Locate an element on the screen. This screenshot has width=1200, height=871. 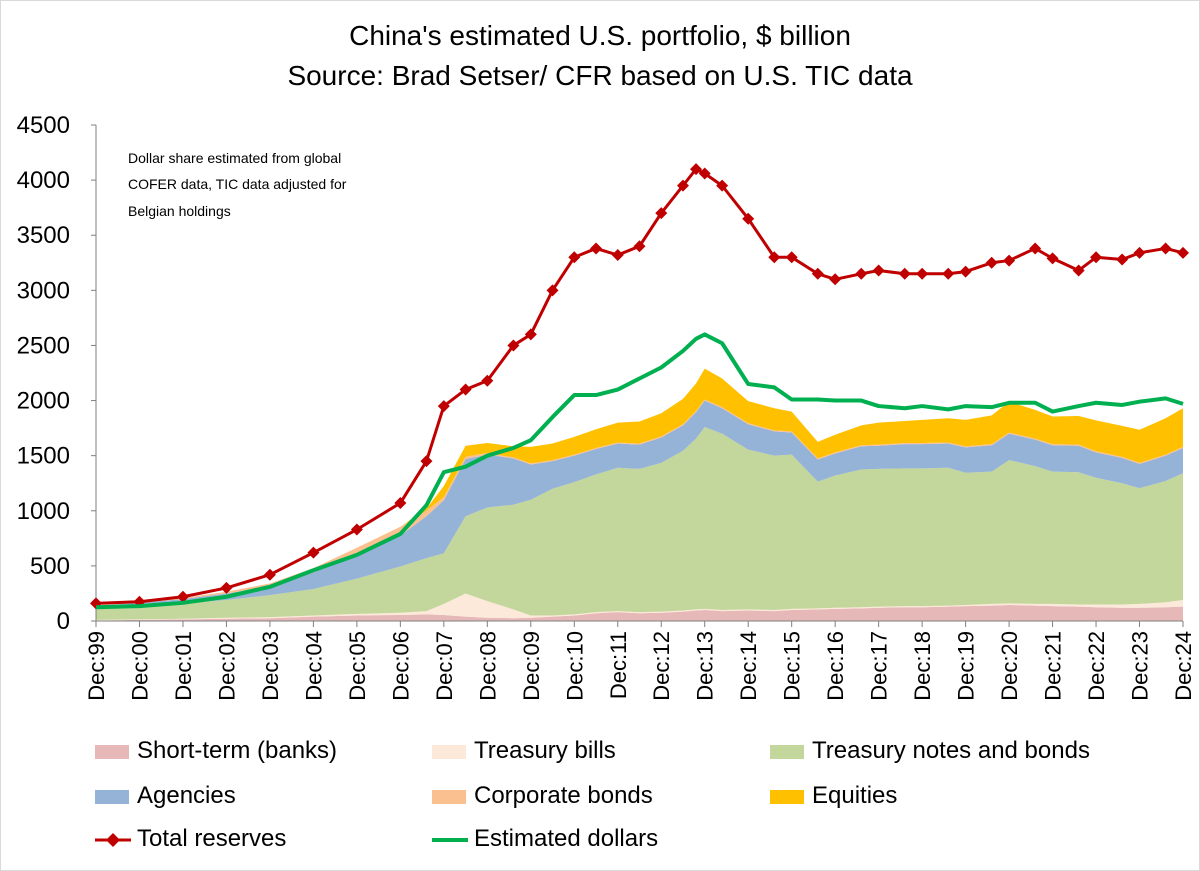
annotation-line-1: Dollar share estimated from global is located at coordinates (235, 158).